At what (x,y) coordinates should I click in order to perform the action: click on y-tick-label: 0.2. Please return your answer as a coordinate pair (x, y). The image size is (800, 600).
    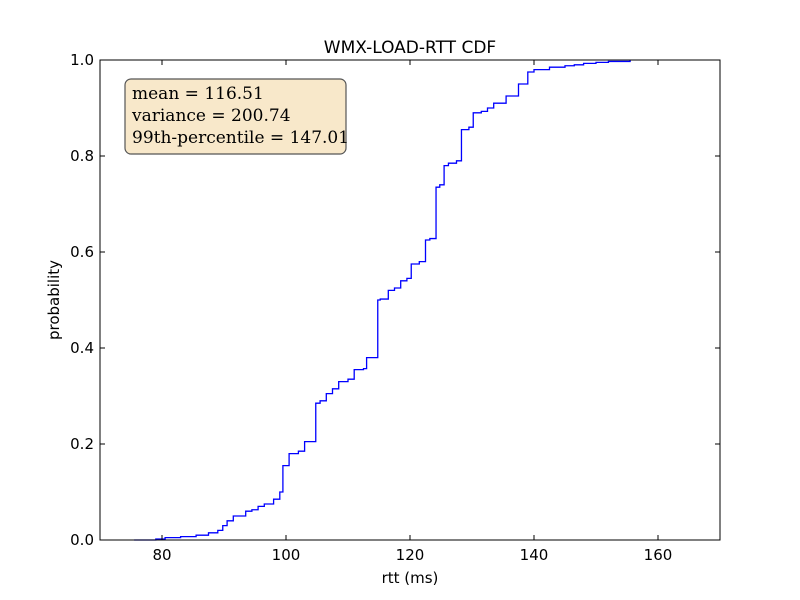
    Looking at the image, I should click on (82, 444).